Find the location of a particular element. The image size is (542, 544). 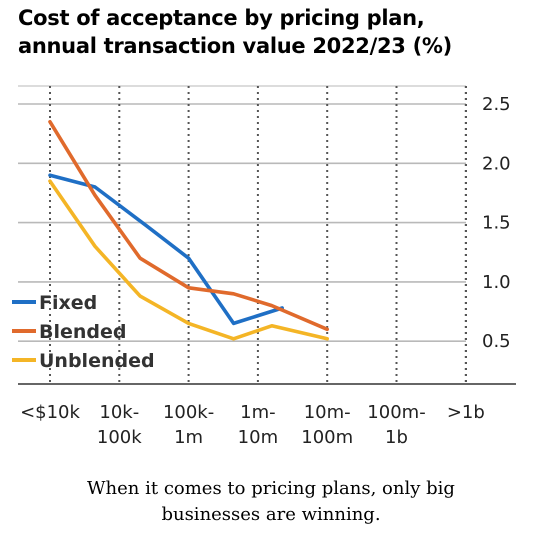

legend-label-blended: Blended is located at coordinates (83, 332).